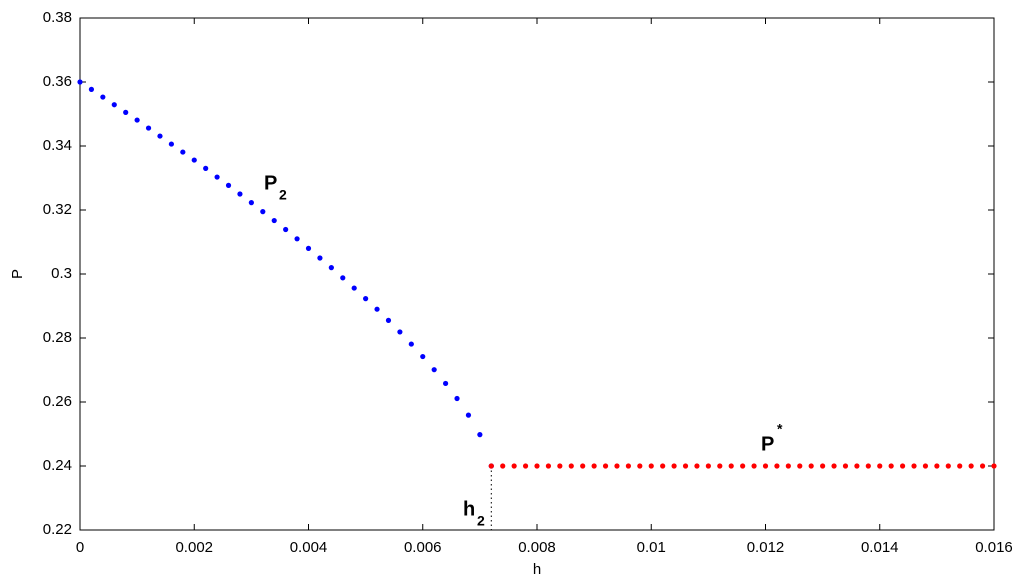 The height and width of the screenshot is (582, 1024). I want to click on x-tick-label: 0.01, so click(651, 547).